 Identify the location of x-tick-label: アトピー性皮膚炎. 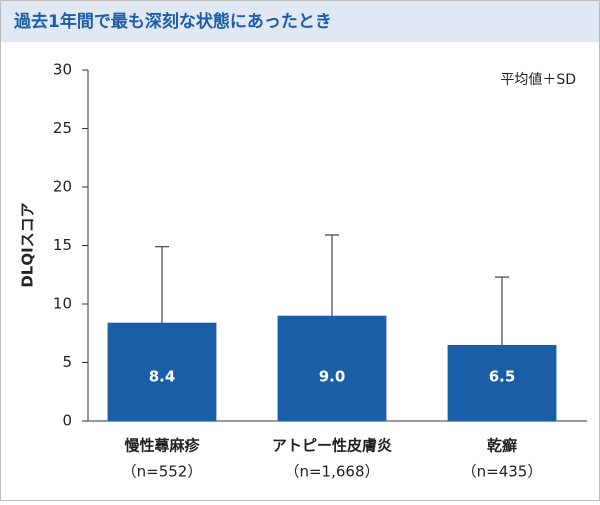
(332, 446).